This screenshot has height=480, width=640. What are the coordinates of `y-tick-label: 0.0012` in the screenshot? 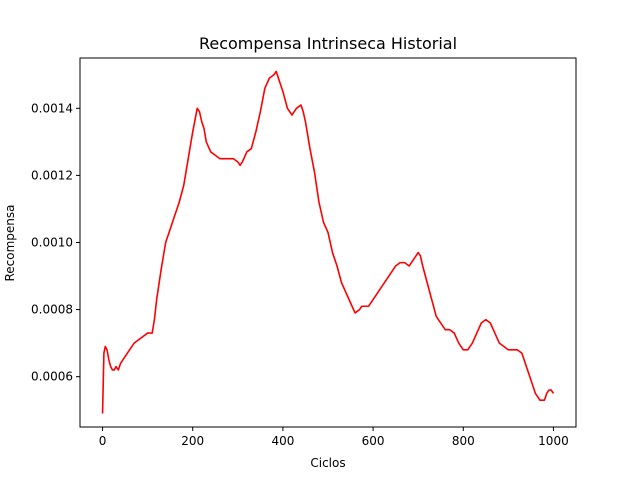 It's located at (52, 175).